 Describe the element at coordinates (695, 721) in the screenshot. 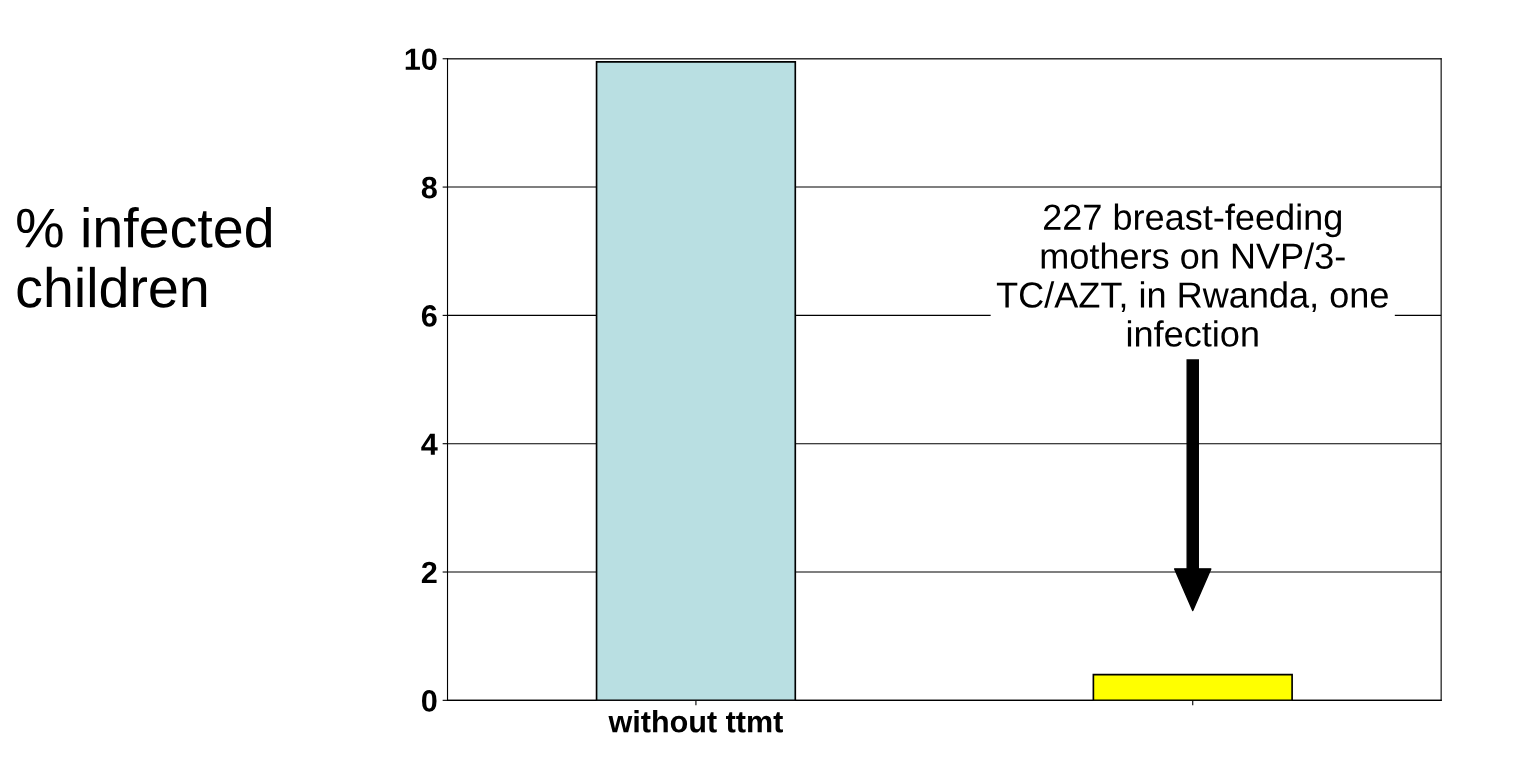

I see `x-tick-label: without ttmt` at that location.